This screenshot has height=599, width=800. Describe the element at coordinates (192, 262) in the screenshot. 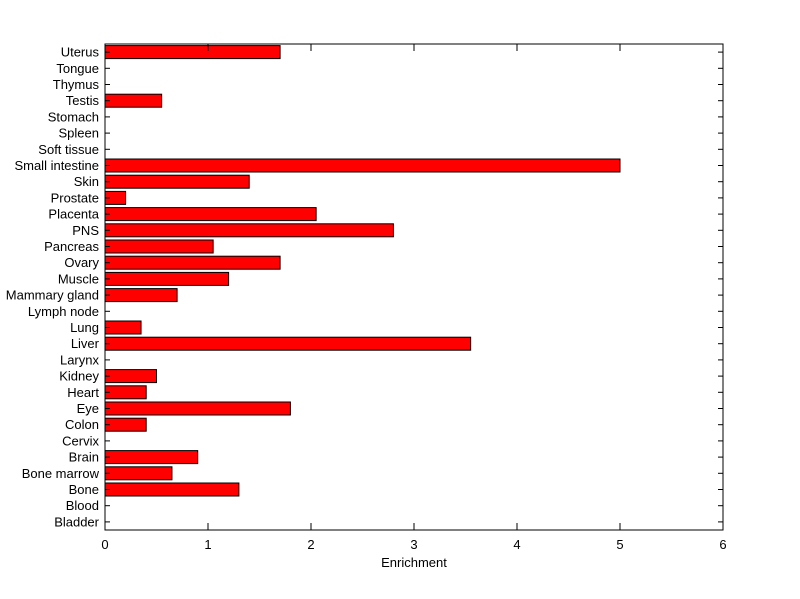

I see `bar-ovary` at that location.